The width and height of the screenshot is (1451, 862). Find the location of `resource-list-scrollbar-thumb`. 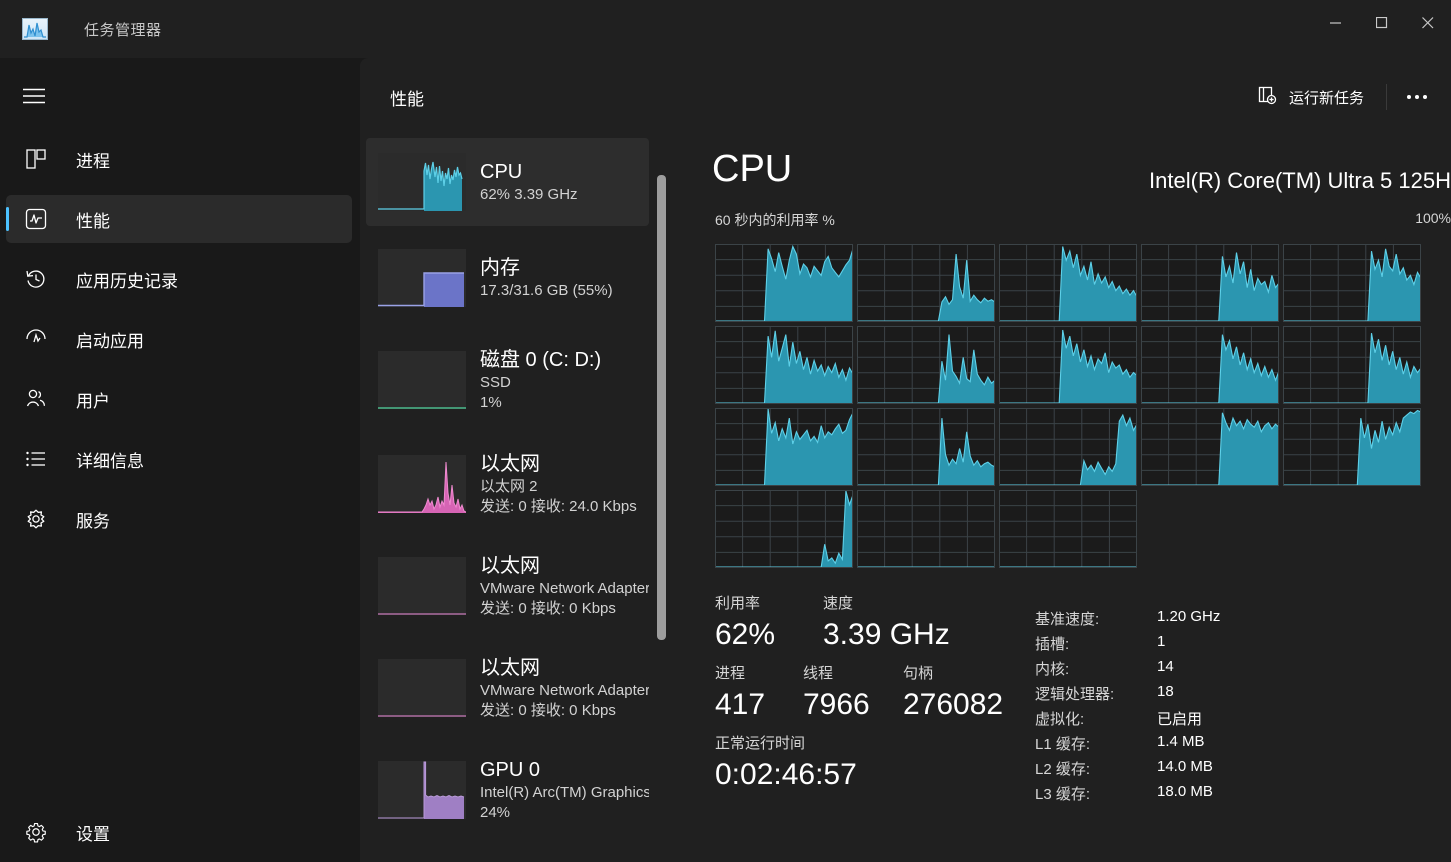

resource-list-scrollbar-thumb is located at coordinates (661, 407).